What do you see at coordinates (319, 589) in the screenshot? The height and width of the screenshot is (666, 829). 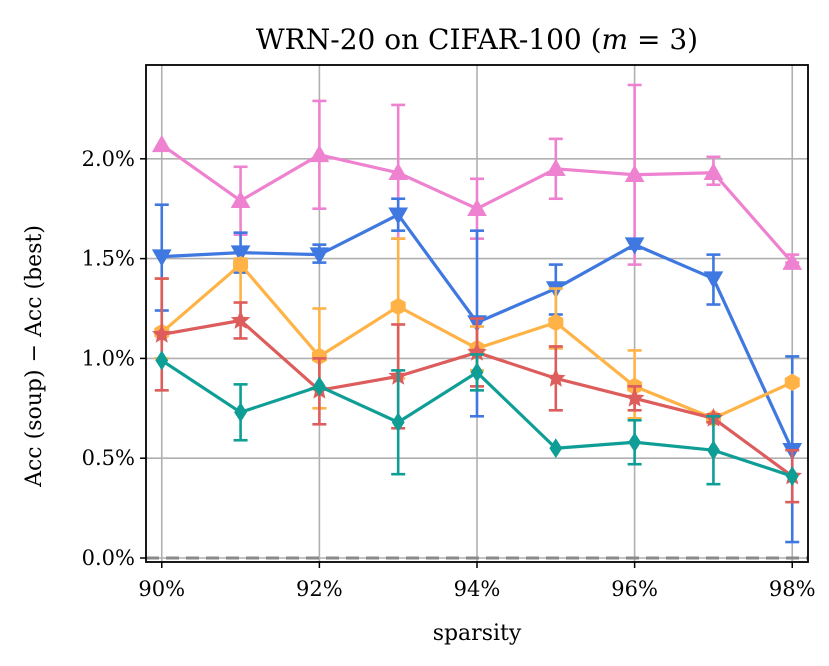 I see `x-tick-label: 92%` at bounding box center [319, 589].